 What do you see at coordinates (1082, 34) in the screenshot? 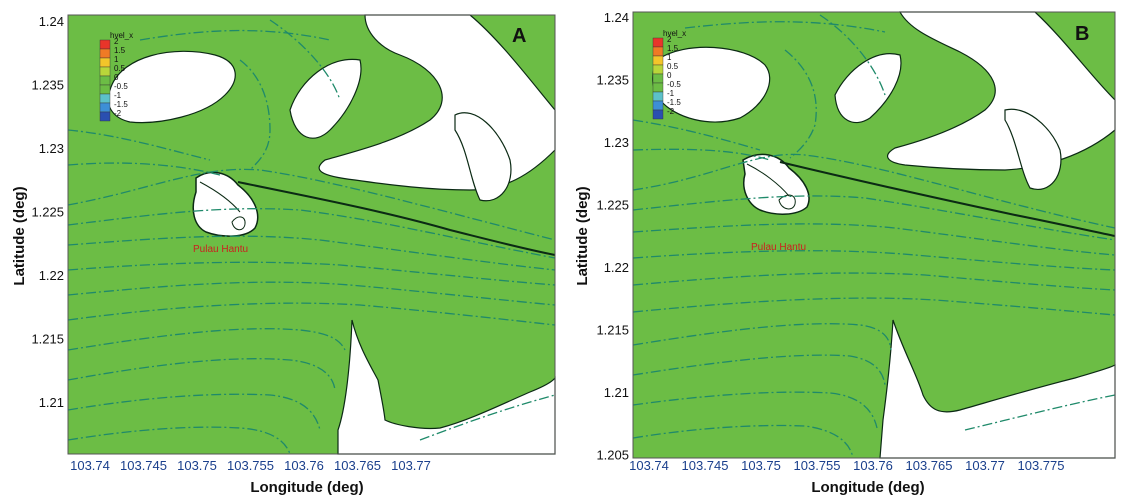
I see `panel-letter: B` at bounding box center [1082, 34].